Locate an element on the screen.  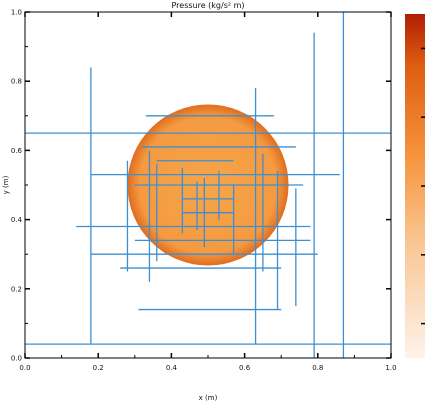
y-axis-label: y (m) is located at coordinates (6, 184).